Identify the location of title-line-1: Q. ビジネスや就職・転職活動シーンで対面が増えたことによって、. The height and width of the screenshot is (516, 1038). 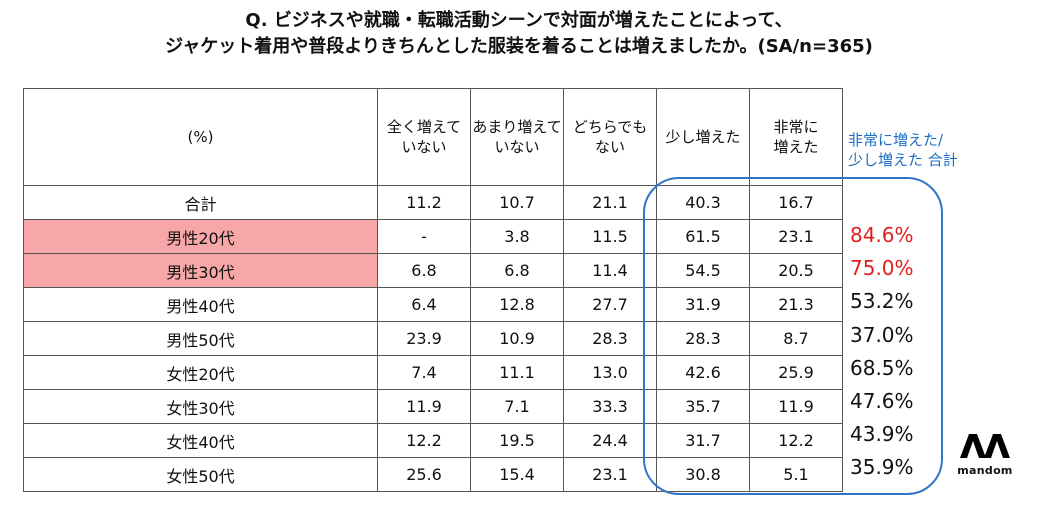
(519, 20).